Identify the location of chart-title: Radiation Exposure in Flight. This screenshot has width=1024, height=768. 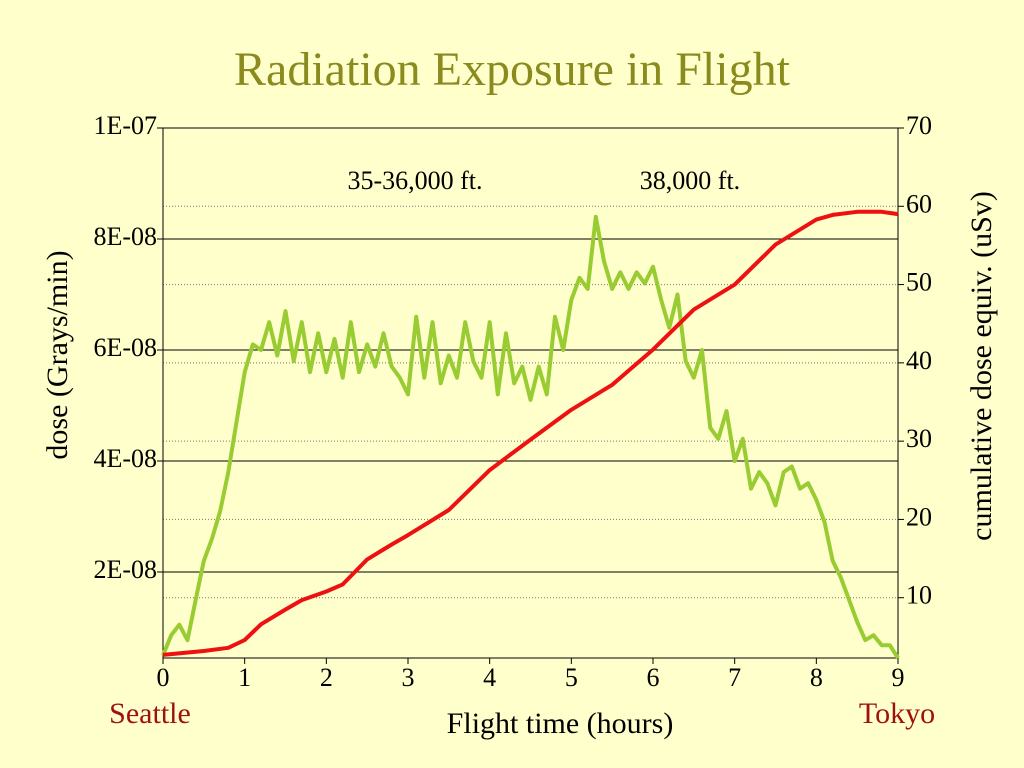
(512, 69).